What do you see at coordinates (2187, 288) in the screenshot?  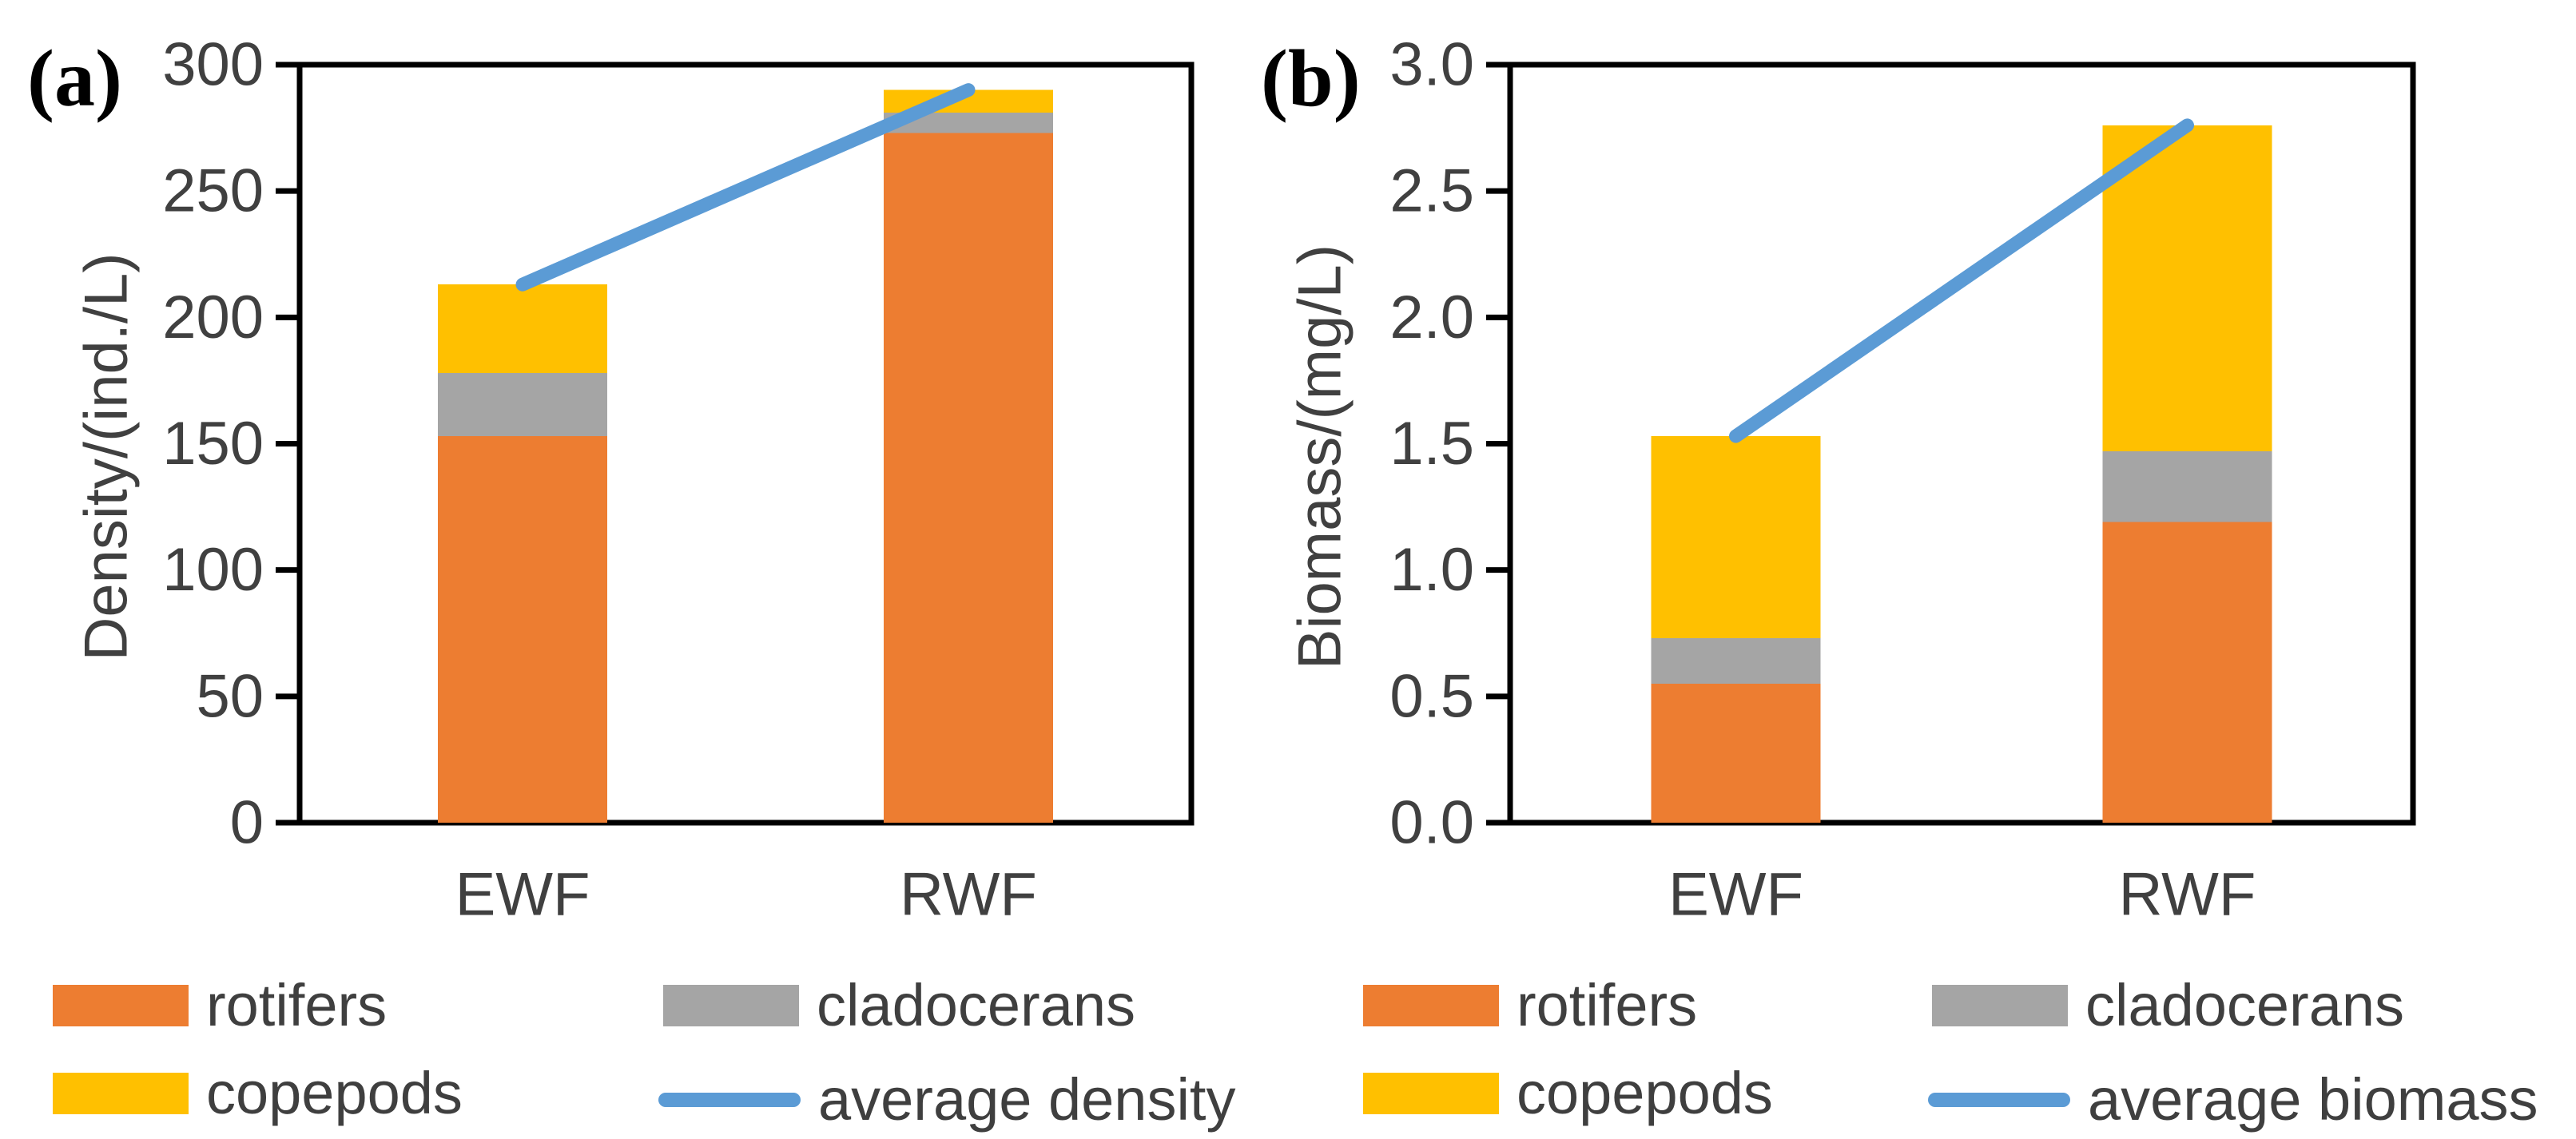 I see `bar-segment-copepods-RWF` at bounding box center [2187, 288].